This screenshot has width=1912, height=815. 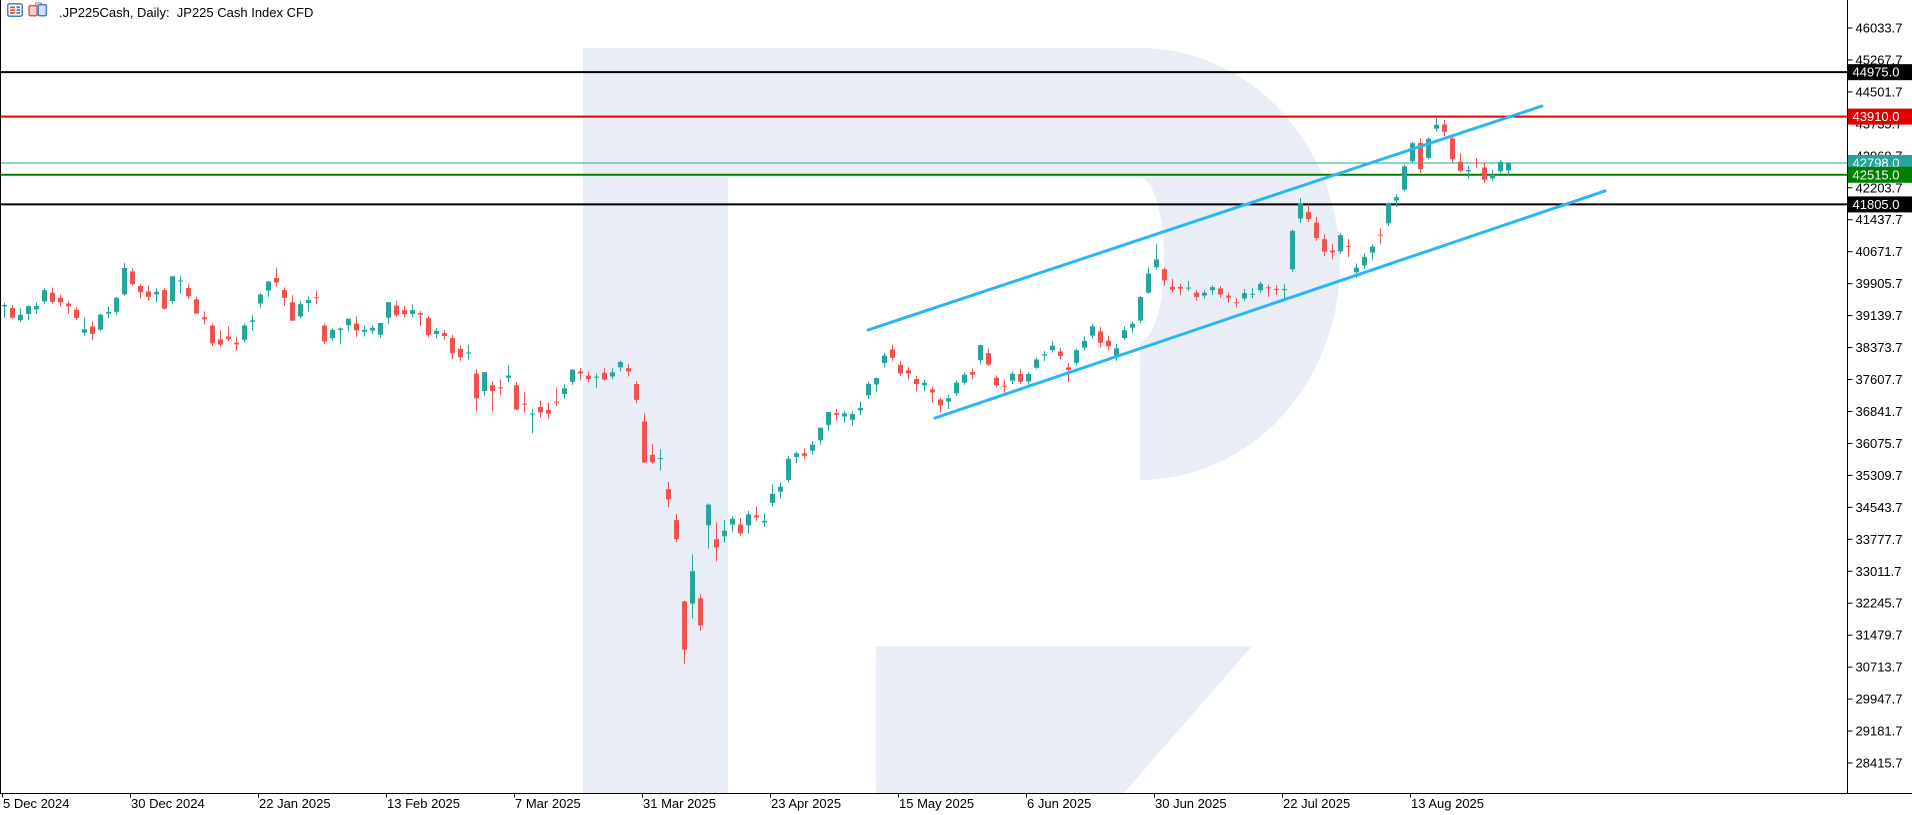 What do you see at coordinates (1879, 603) in the screenshot?
I see `y-axis-label: 32245.7` at bounding box center [1879, 603].